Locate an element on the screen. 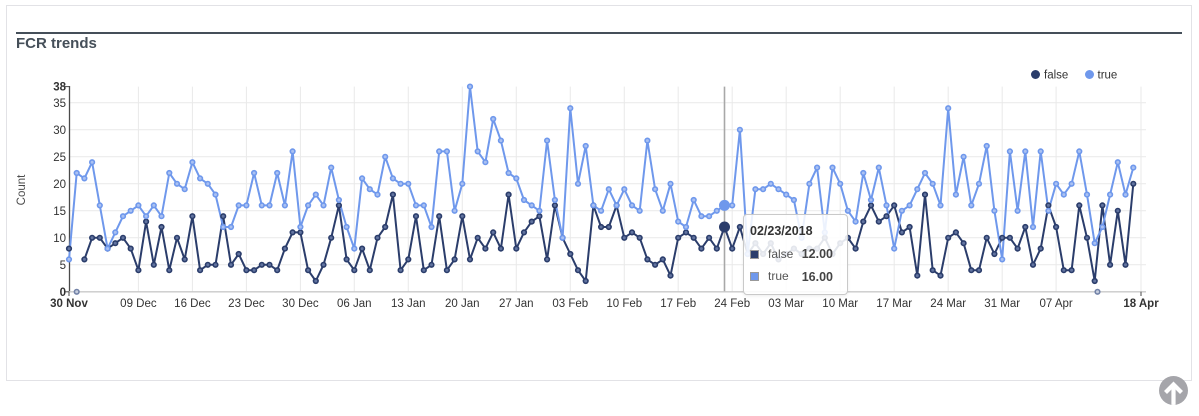 Image resolution: width=1199 pixels, height=416 pixels. svg-text: 25 is located at coordinates (59, 158).